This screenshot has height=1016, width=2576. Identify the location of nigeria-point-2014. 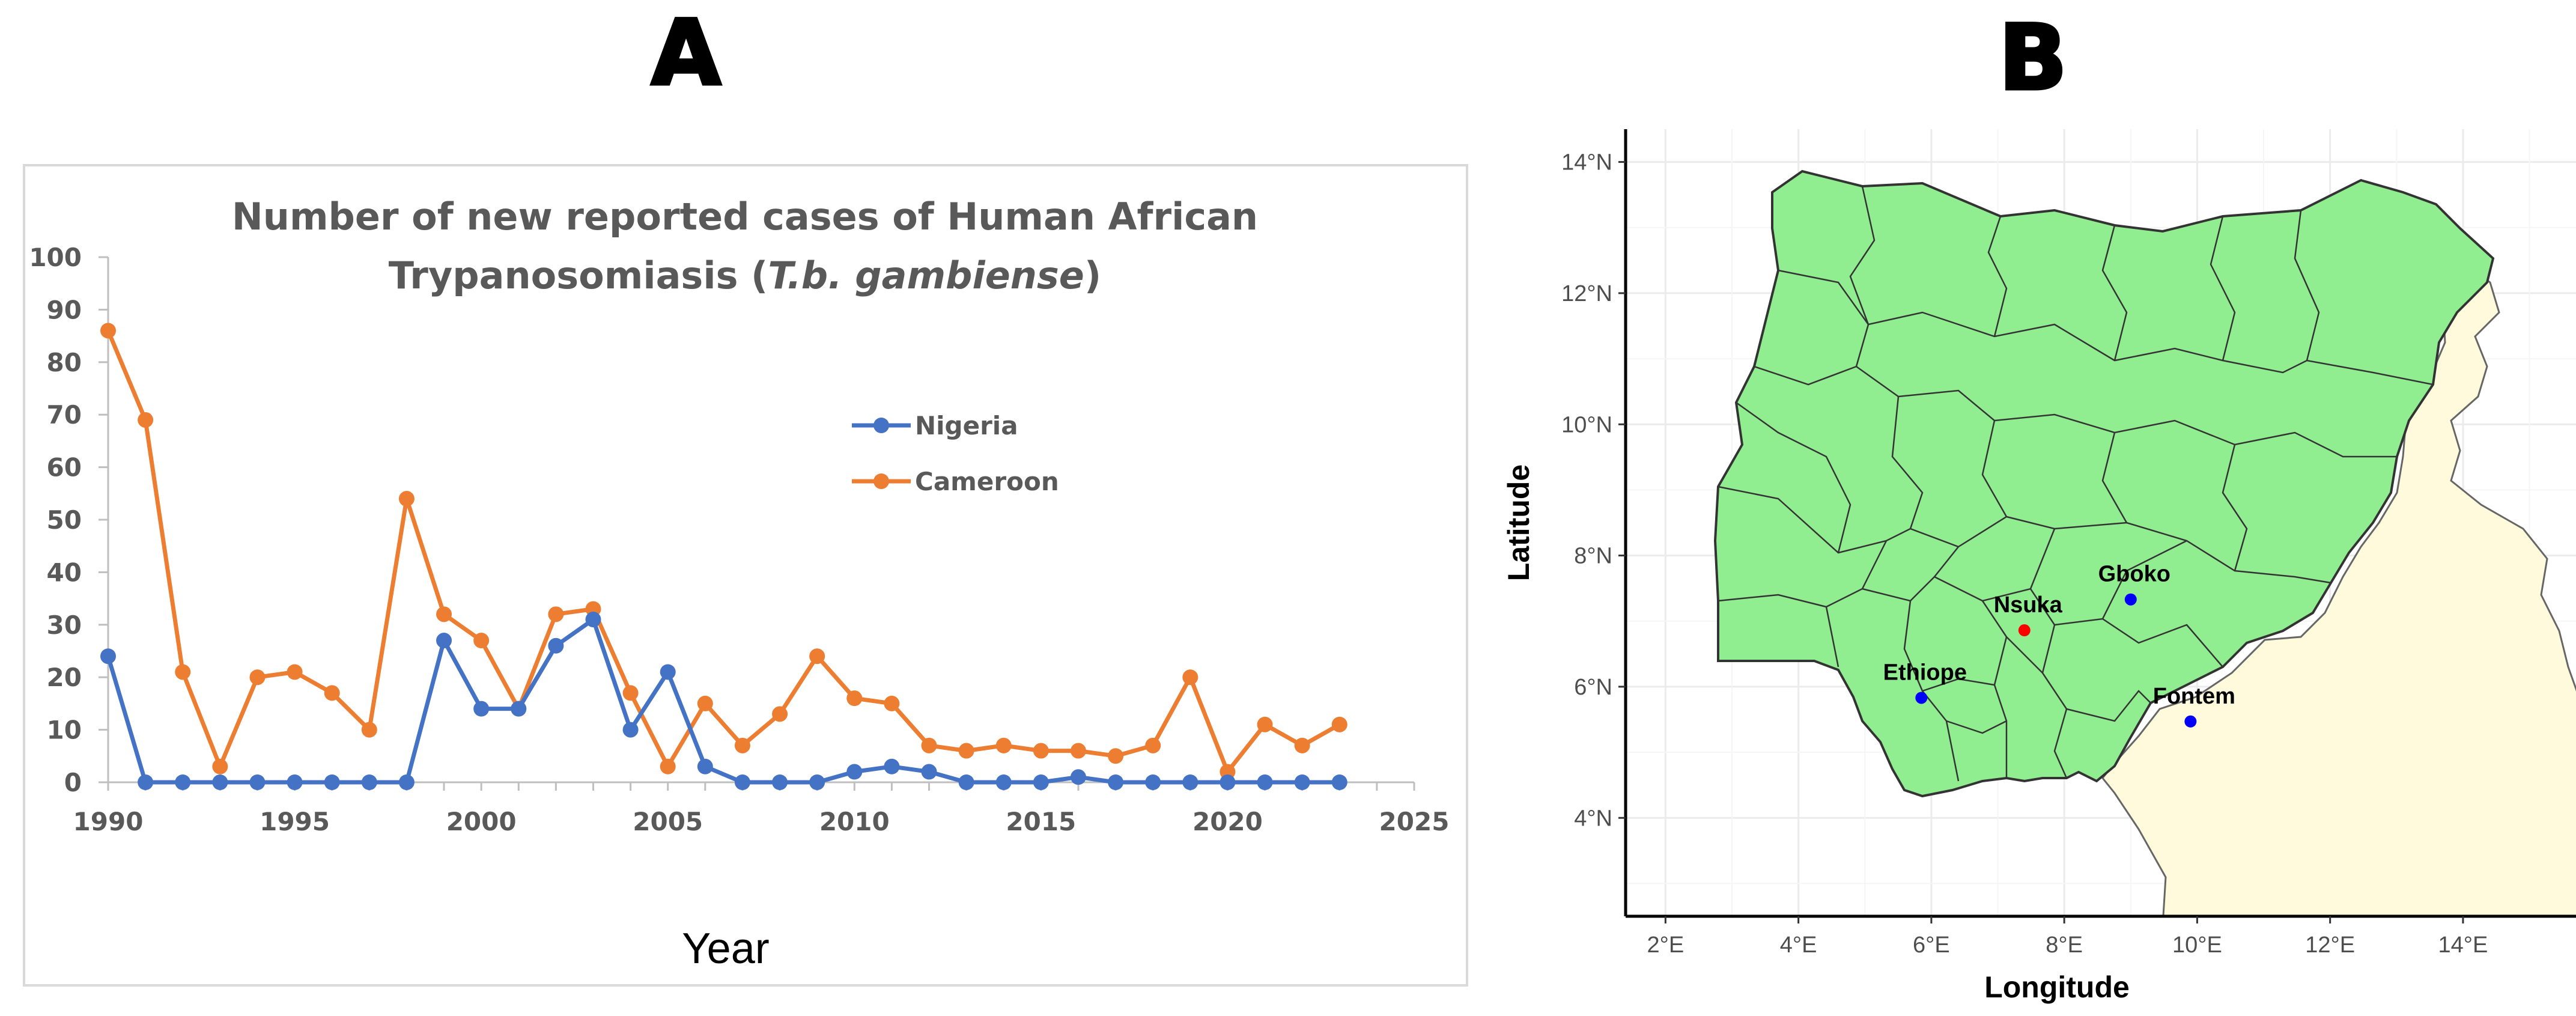
(1003, 782).